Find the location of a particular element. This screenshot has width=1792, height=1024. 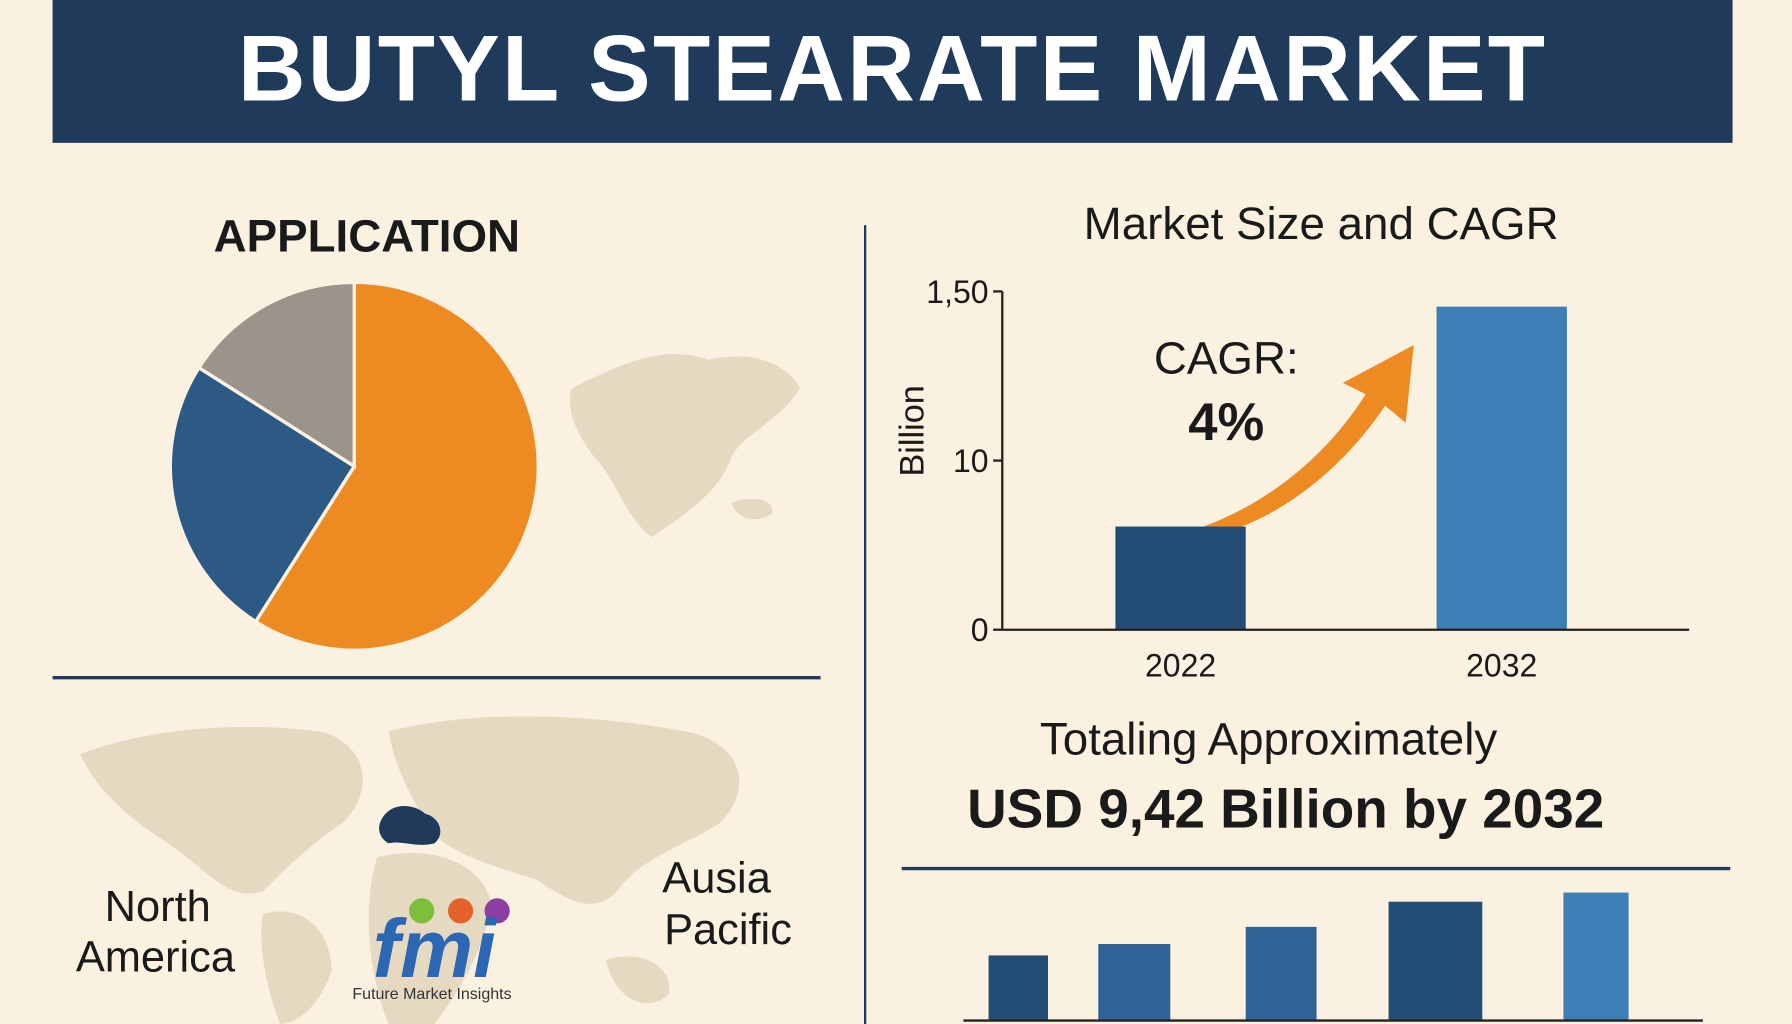

y-tick-label: 10 is located at coordinates (971, 461).